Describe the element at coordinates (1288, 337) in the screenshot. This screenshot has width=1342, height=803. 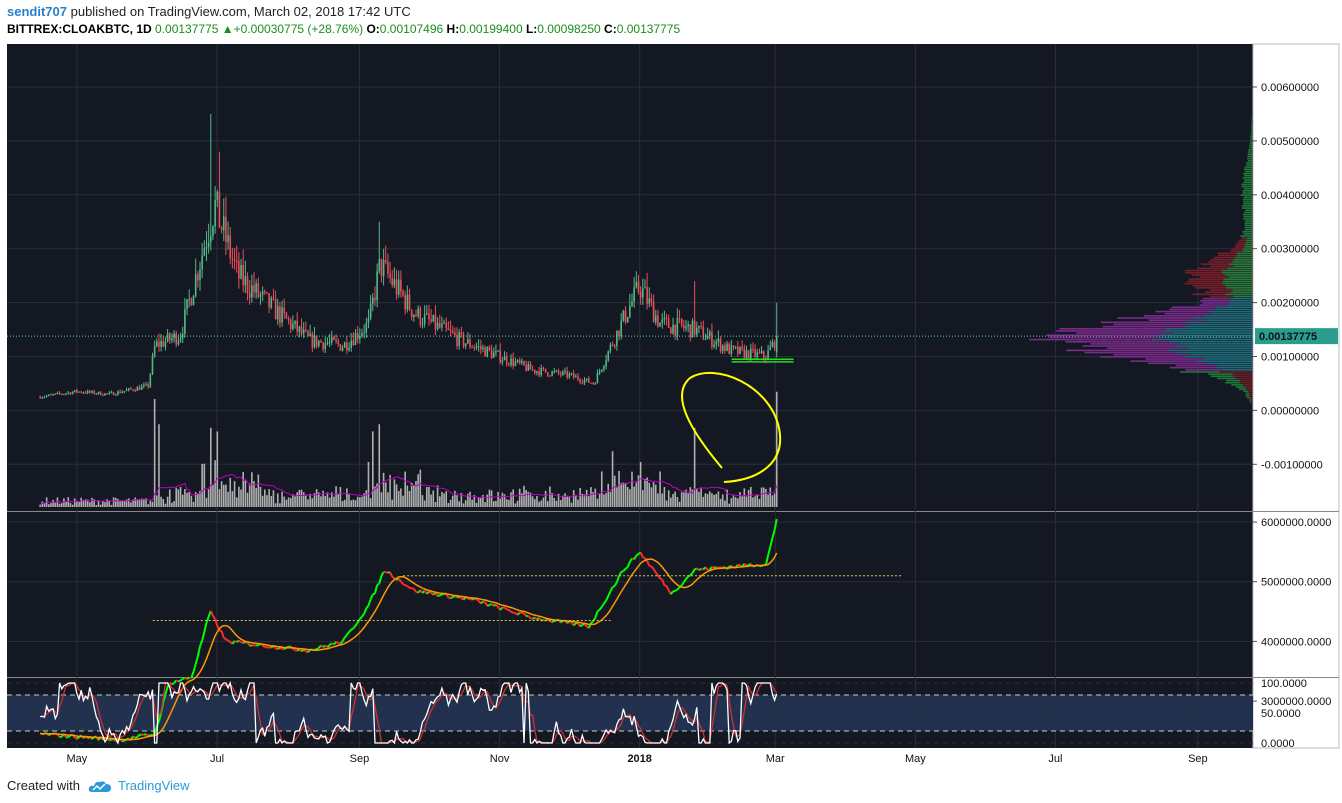
I see `last-price-tag-label: 0.00137775` at that location.